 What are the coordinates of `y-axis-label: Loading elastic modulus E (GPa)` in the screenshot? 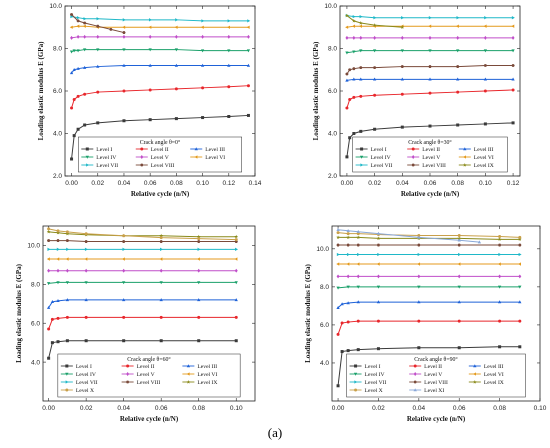 It's located at (41, 90).